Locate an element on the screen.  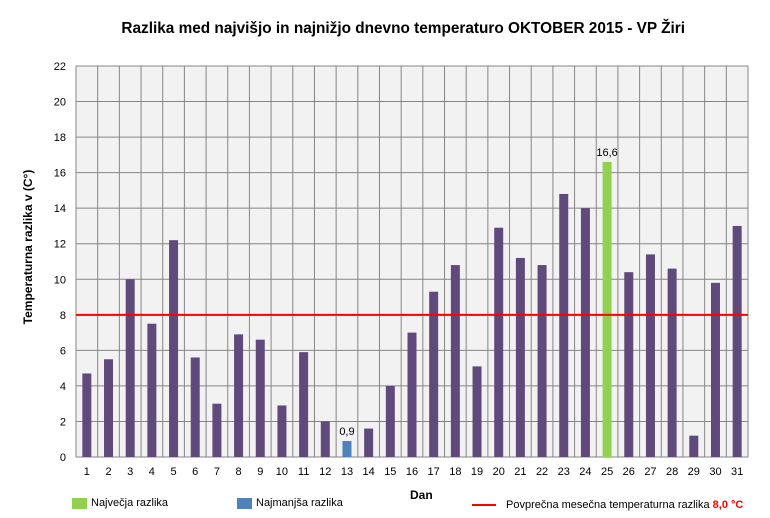
y-tick-label: 4 is located at coordinates (63, 387).